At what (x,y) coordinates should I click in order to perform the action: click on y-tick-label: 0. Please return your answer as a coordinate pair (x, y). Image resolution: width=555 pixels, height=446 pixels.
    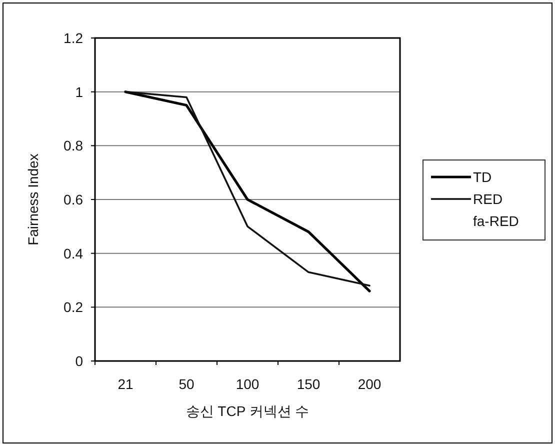
    Looking at the image, I should click on (79, 361).